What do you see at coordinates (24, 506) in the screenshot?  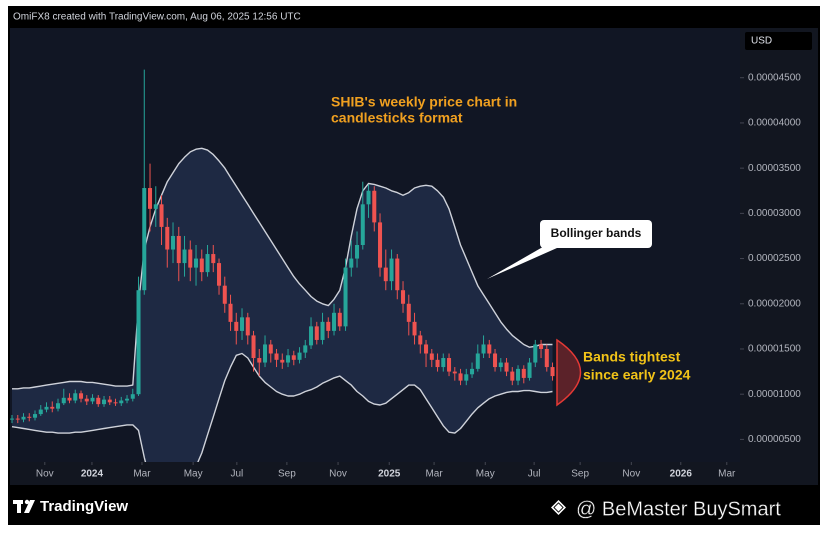 I see `brand-logo` at bounding box center [24, 506].